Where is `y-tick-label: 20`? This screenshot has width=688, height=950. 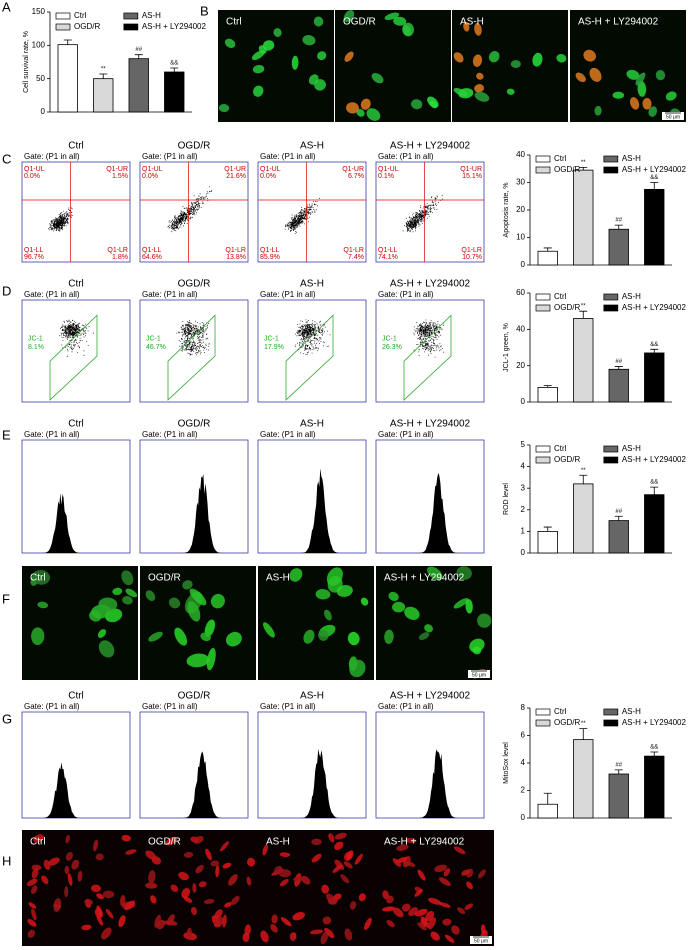 y-tick-label: 20 is located at coordinates (520, 365).